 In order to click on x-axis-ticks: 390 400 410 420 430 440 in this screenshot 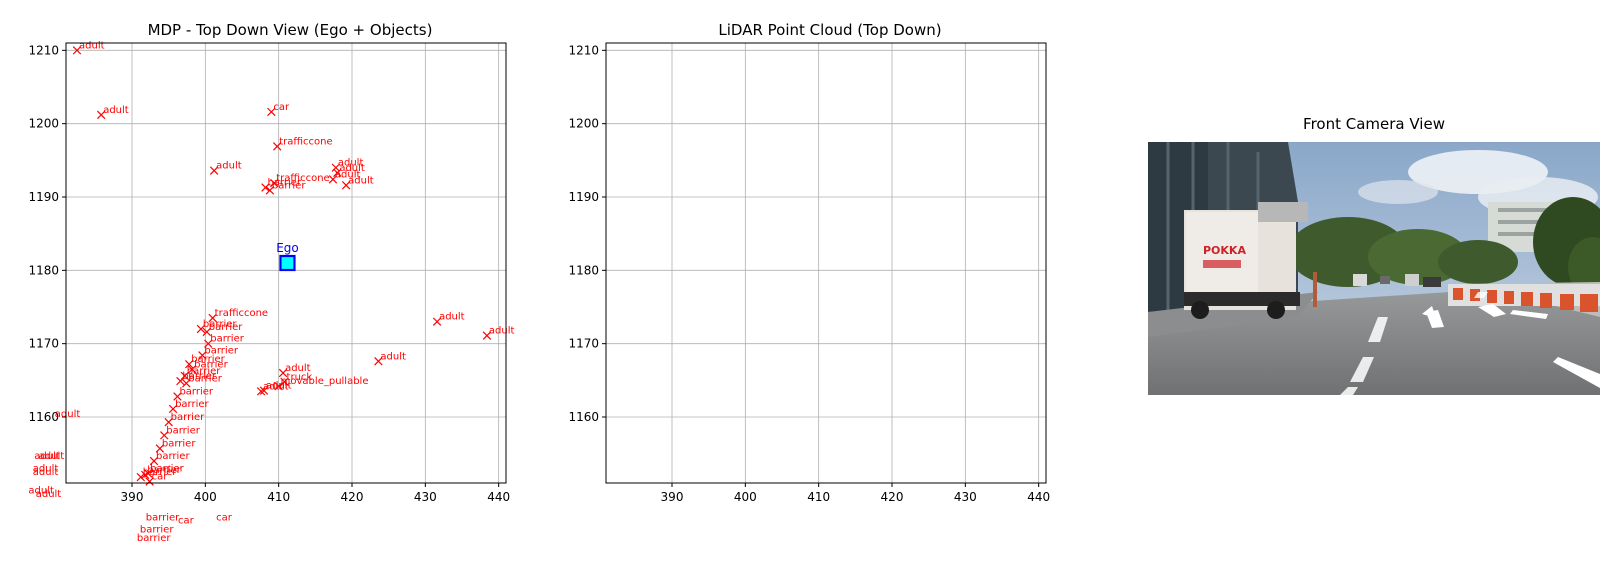, I will do `click(315, 493)`.